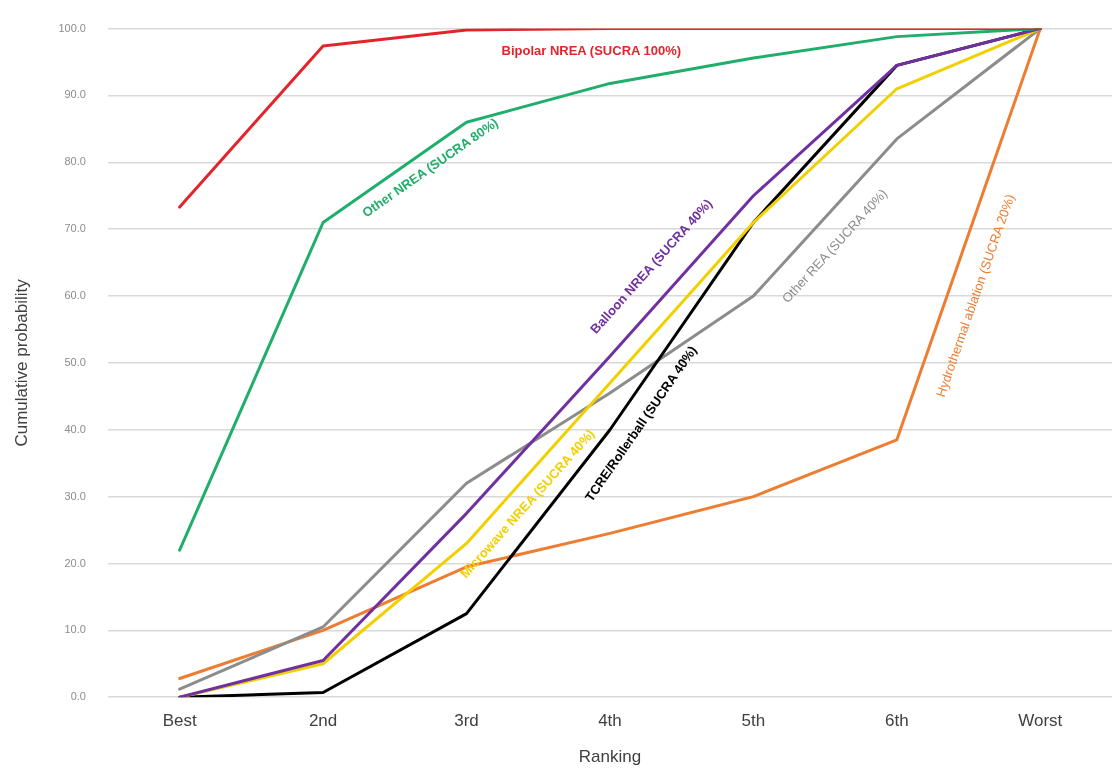 The height and width of the screenshot is (776, 1112). I want to click on x-tick-label: 6th, so click(897, 721).